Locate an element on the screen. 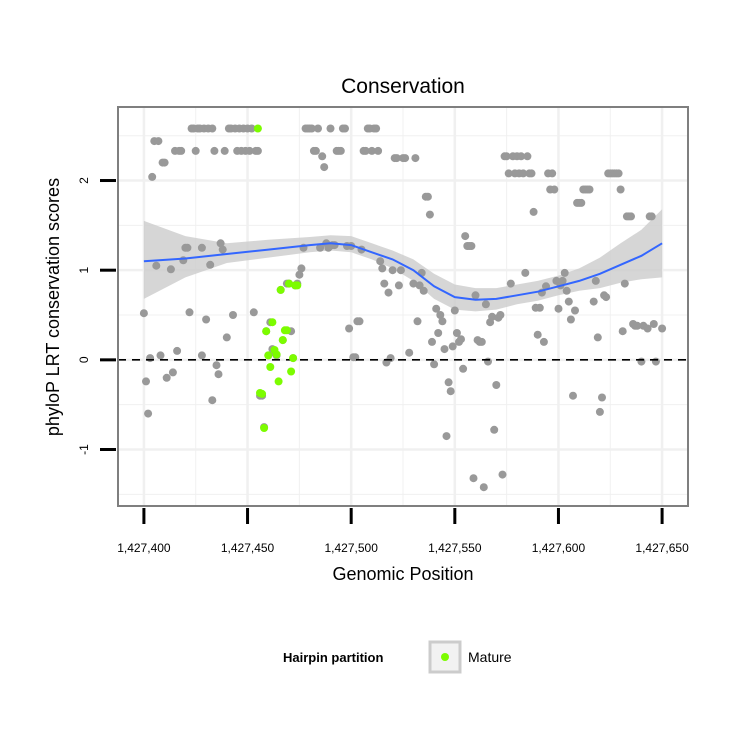  ribbon-layer is located at coordinates (403, 260).